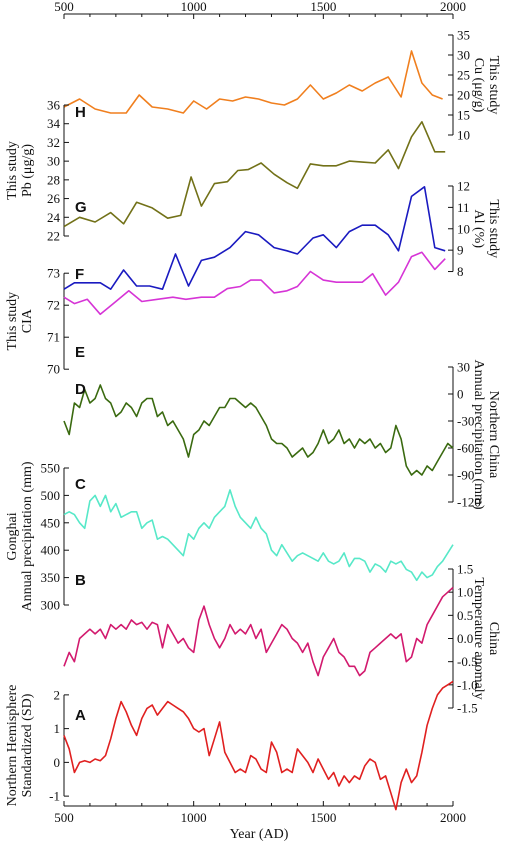  Describe the element at coordinates (194, 817) in the screenshot. I see `bottom-x-tick-label: 1000` at that location.